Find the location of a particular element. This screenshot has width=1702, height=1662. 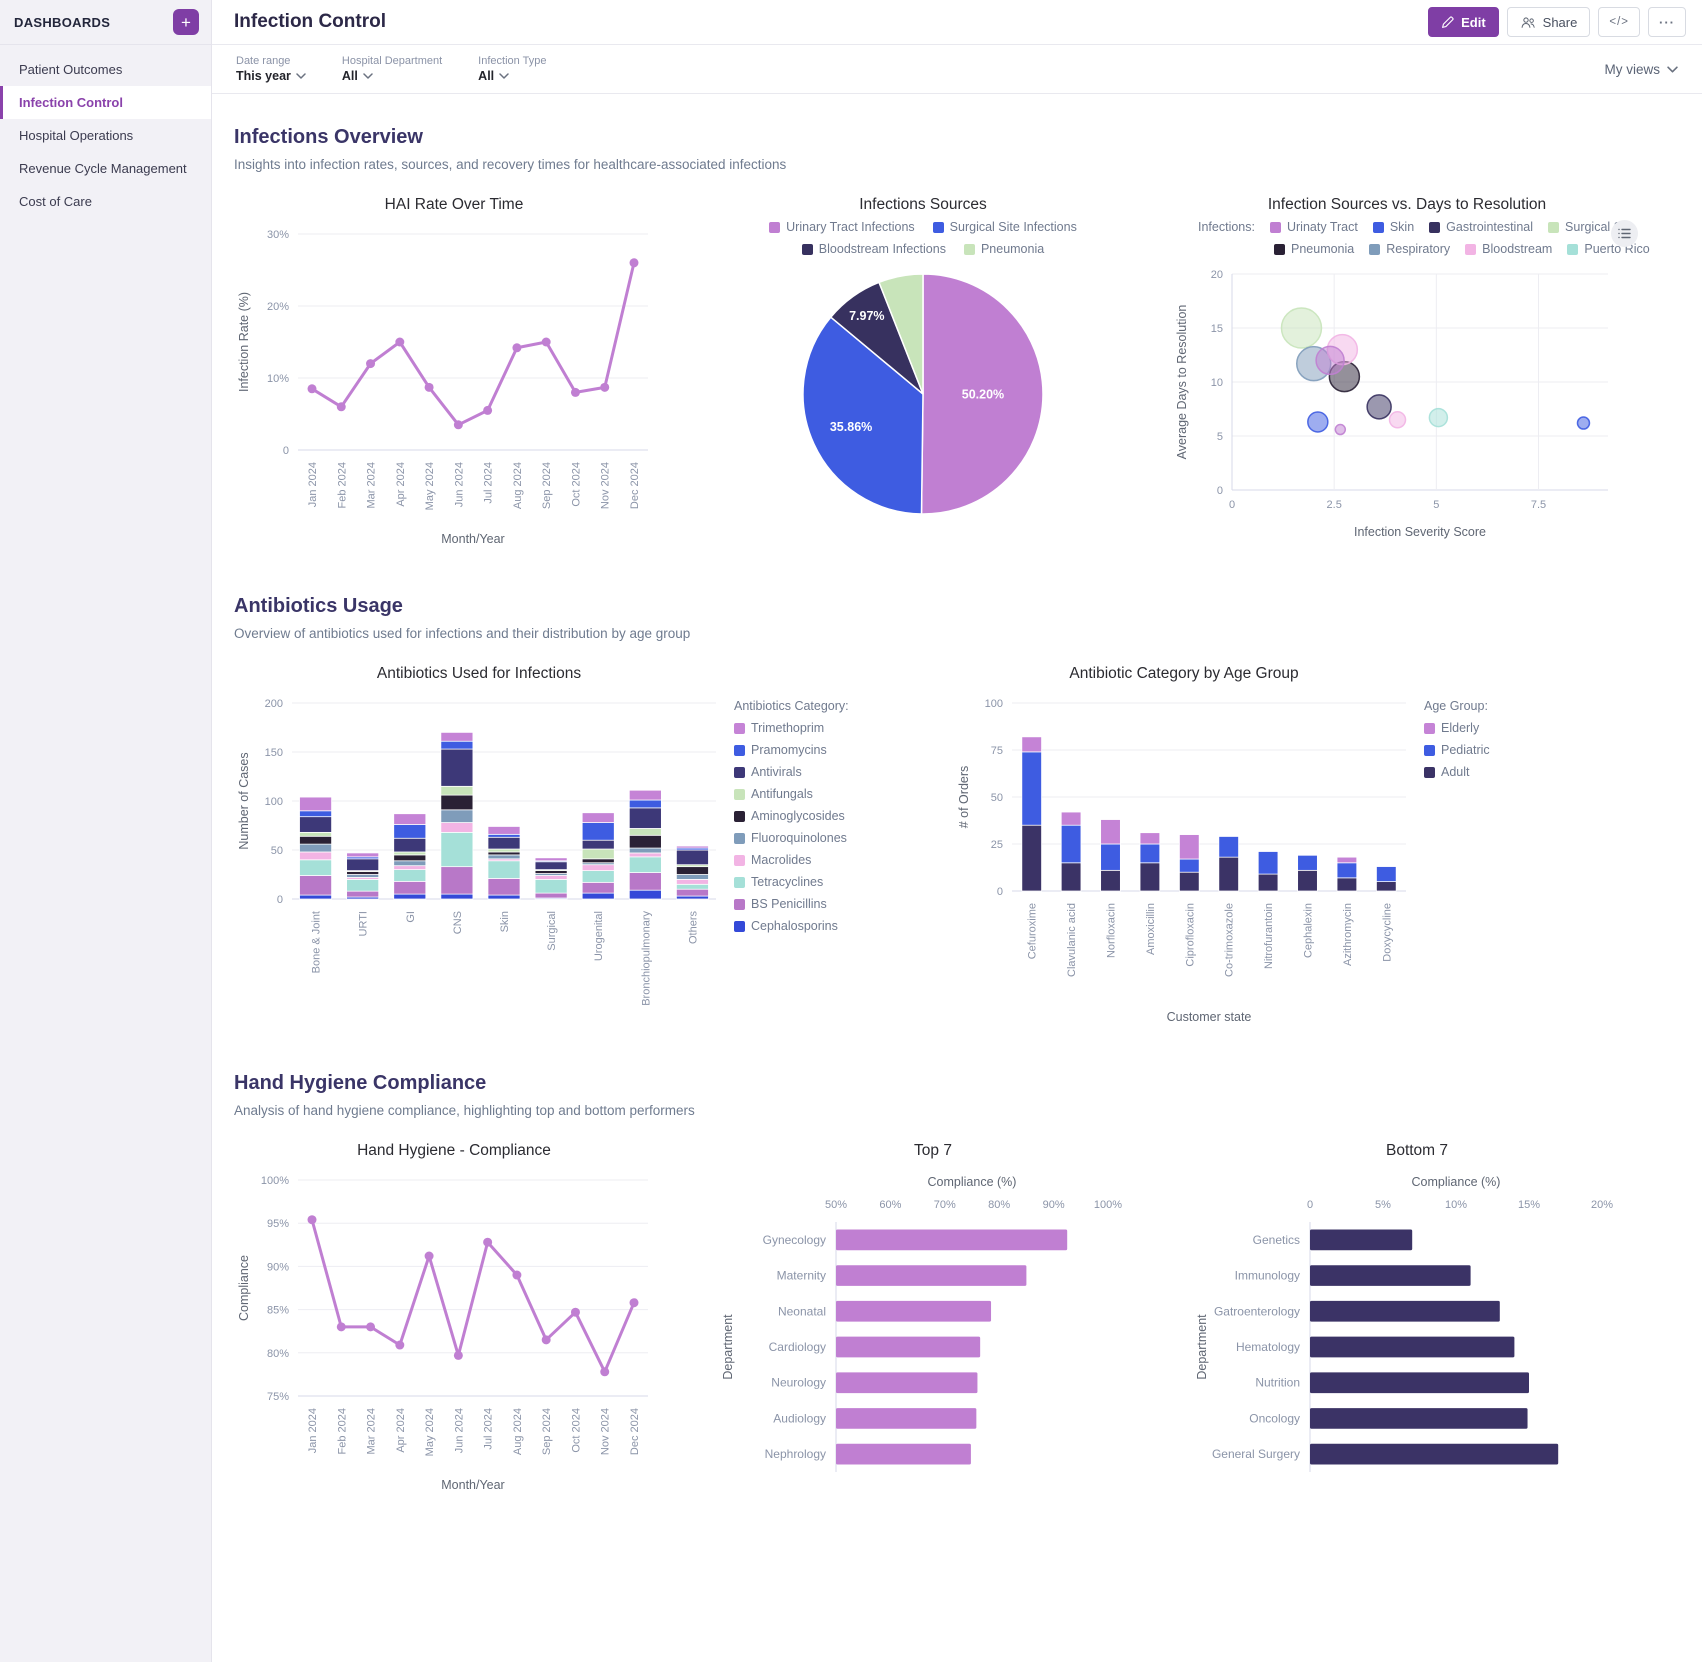

legend-label: Bloodstream Infections is located at coordinates (882, 249).